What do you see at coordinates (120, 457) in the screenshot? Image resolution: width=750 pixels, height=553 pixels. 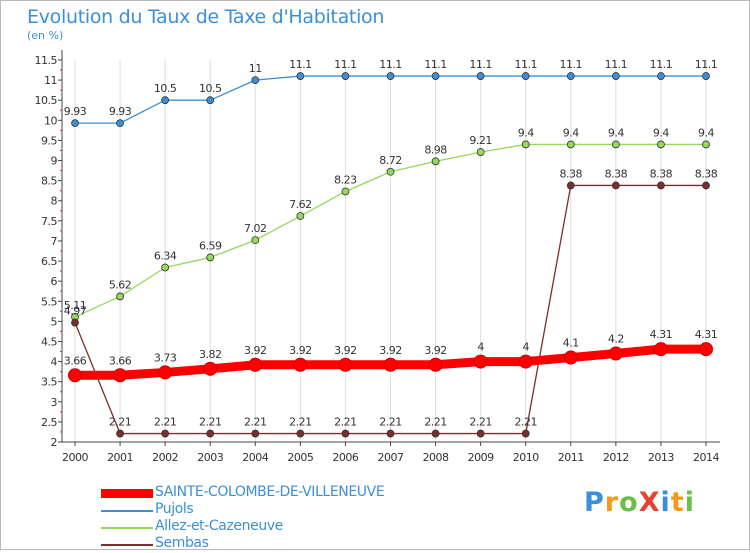 I see `x-tick-label: 2001` at bounding box center [120, 457].